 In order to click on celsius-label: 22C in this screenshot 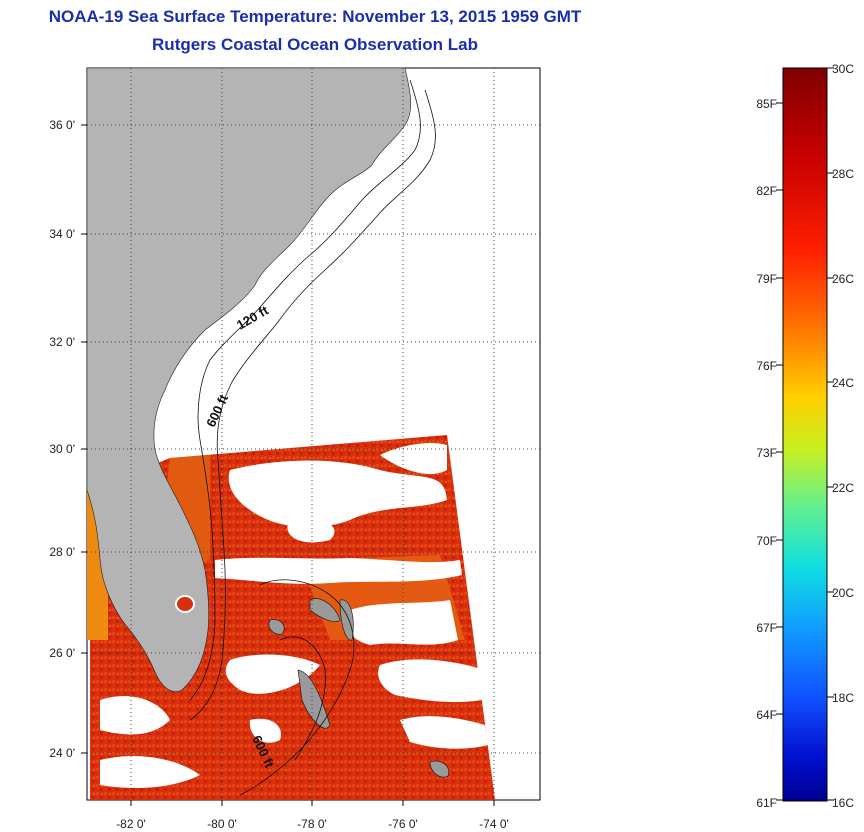, I will do `click(843, 488)`.